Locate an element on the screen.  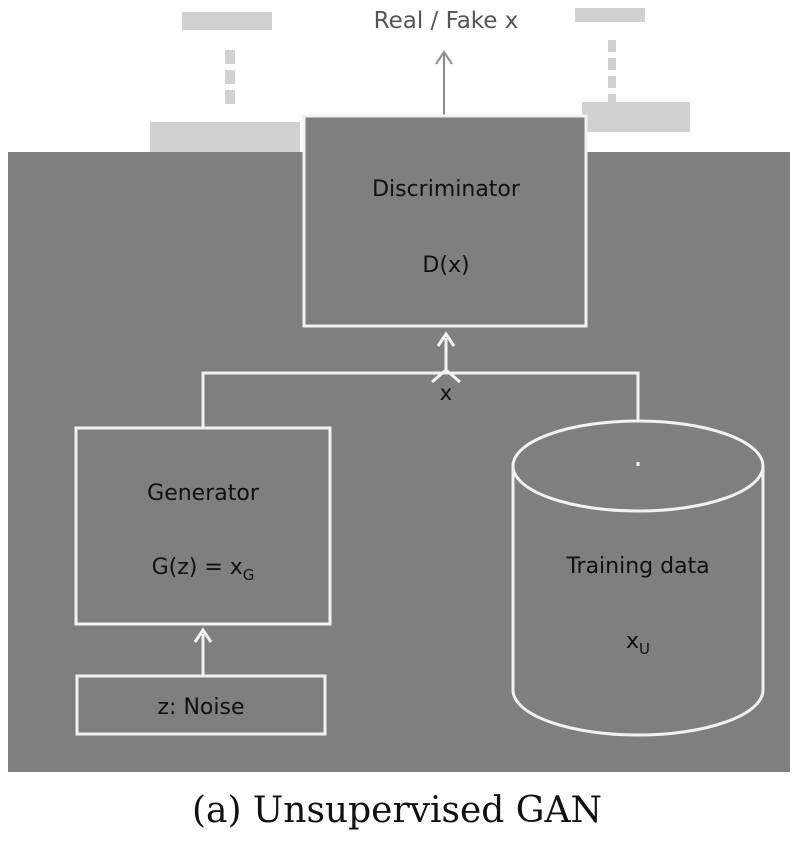
merge-label: x is located at coordinates (446, 393).